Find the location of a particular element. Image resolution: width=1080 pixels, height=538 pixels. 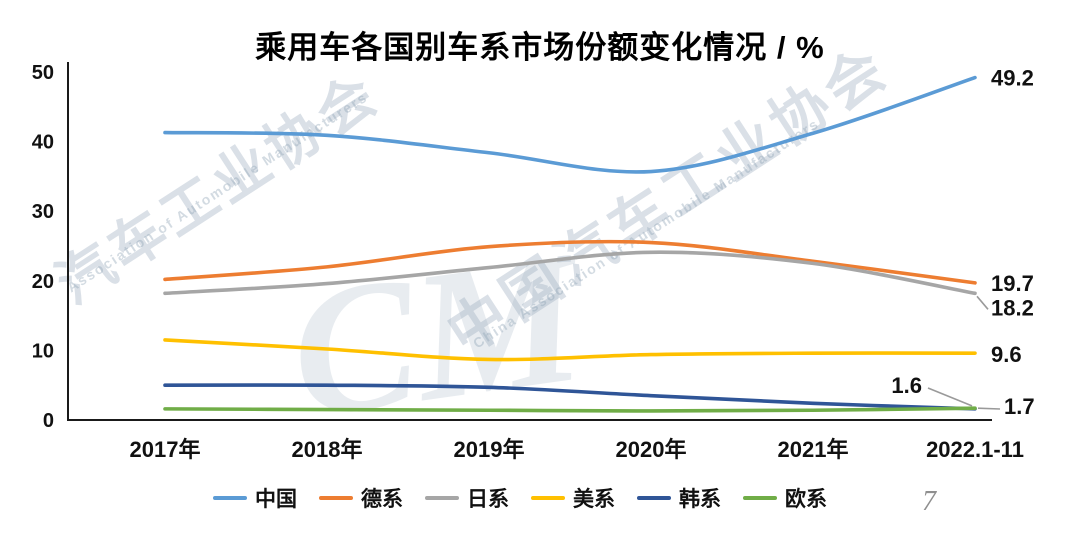

x-axis-tick-label: 2019年 is located at coordinates (489, 449).